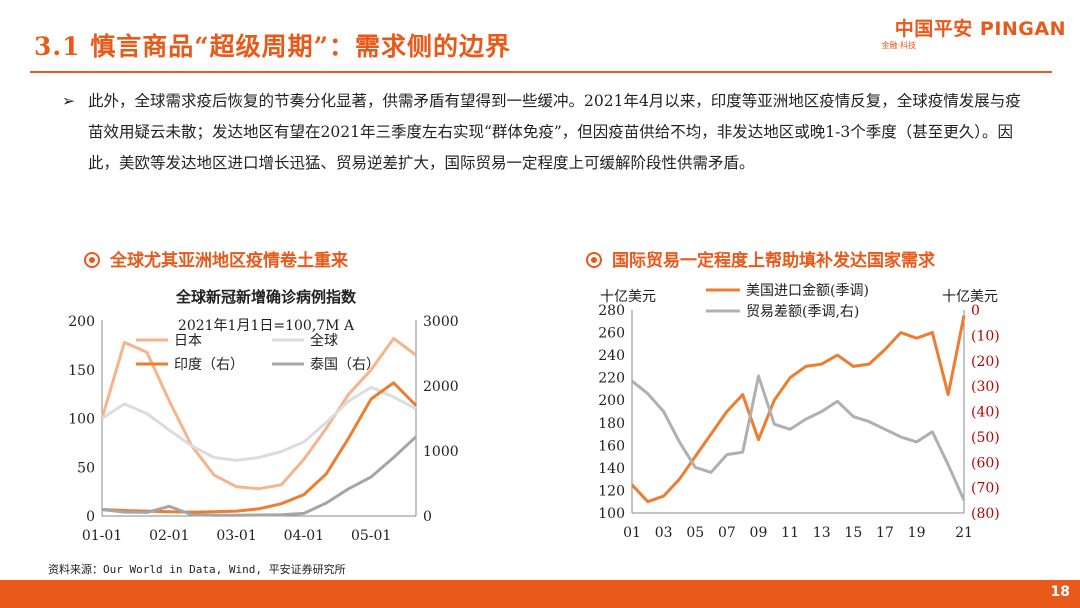  I want to click on left-chart-subtitle: 全球尤其亚洲地区疫情卷土重来, so click(216, 258).